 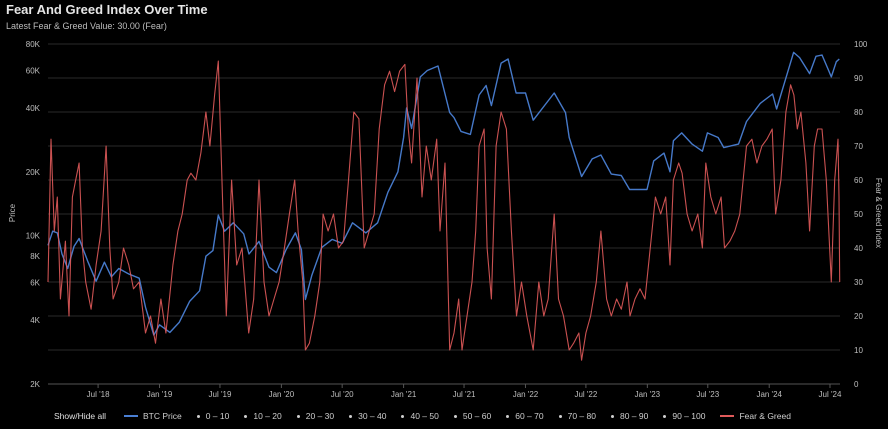 What do you see at coordinates (858, 248) in the screenshot?
I see `right-axis-tick-label: 40` at bounding box center [858, 248].